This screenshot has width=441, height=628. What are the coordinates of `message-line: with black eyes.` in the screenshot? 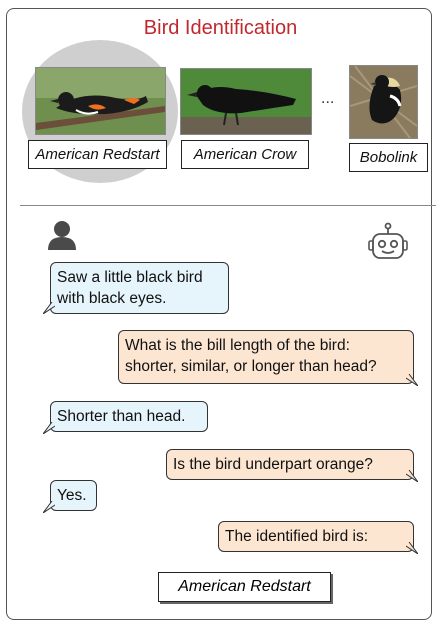 It's located at (112, 298).